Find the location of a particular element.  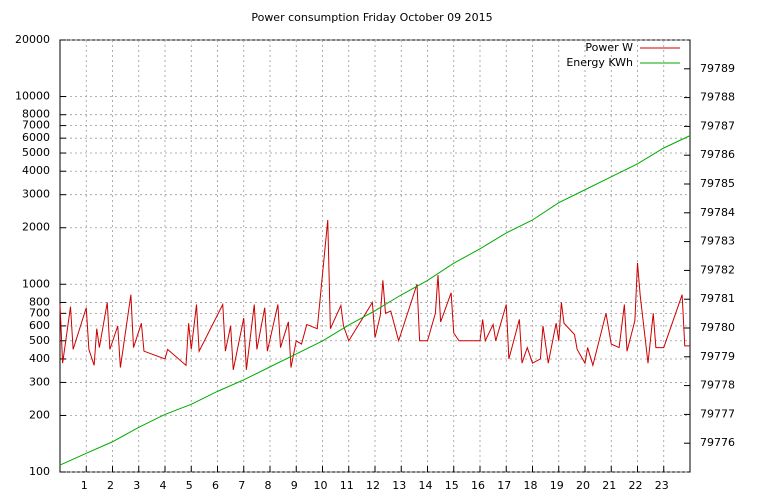

x-tick-label: 15 is located at coordinates (452, 485).